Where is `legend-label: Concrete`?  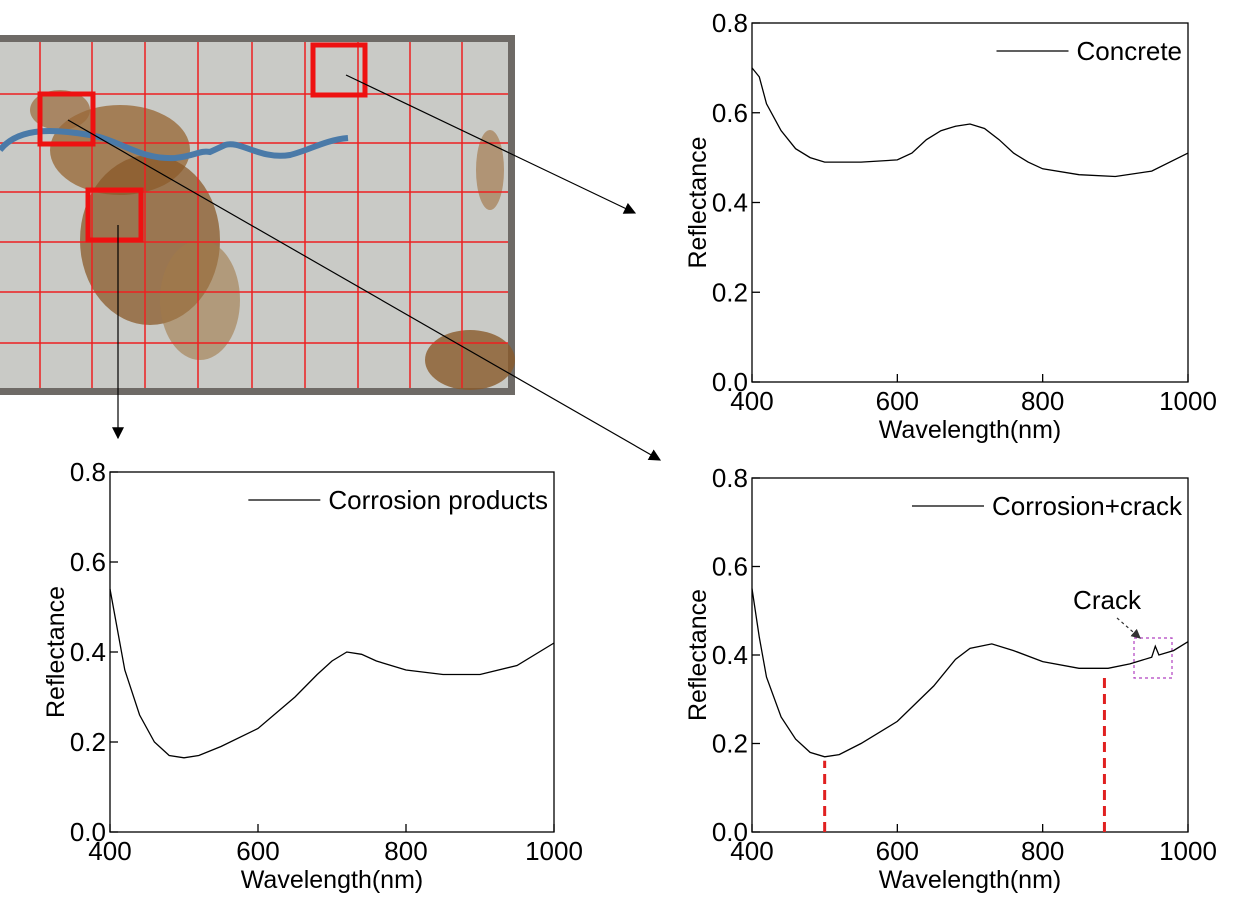
legend-label: Concrete is located at coordinates (1130, 51).